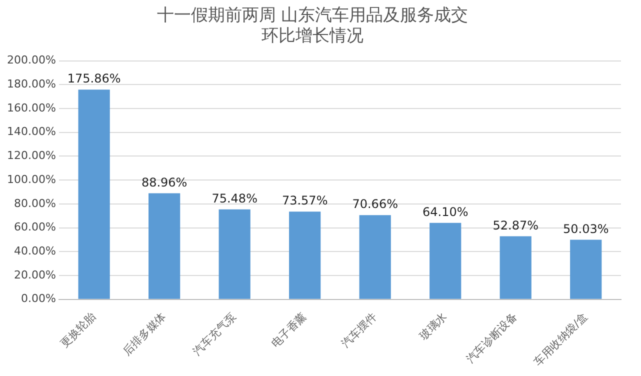 This screenshot has height=376, width=641. Describe the element at coordinates (164, 182) in the screenshot. I see `data-label: 88.96%` at that location.